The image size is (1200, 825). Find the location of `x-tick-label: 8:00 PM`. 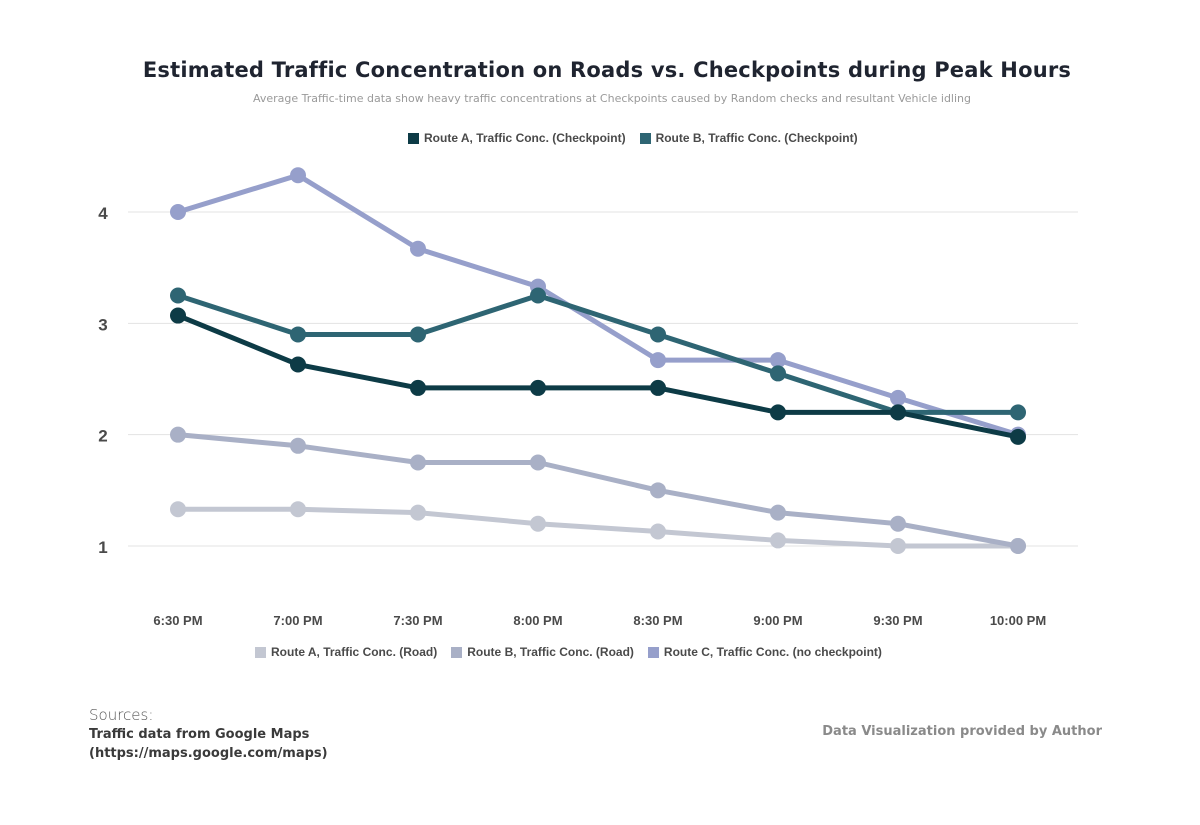

x-tick-label: 8:00 PM is located at coordinates (537, 620).